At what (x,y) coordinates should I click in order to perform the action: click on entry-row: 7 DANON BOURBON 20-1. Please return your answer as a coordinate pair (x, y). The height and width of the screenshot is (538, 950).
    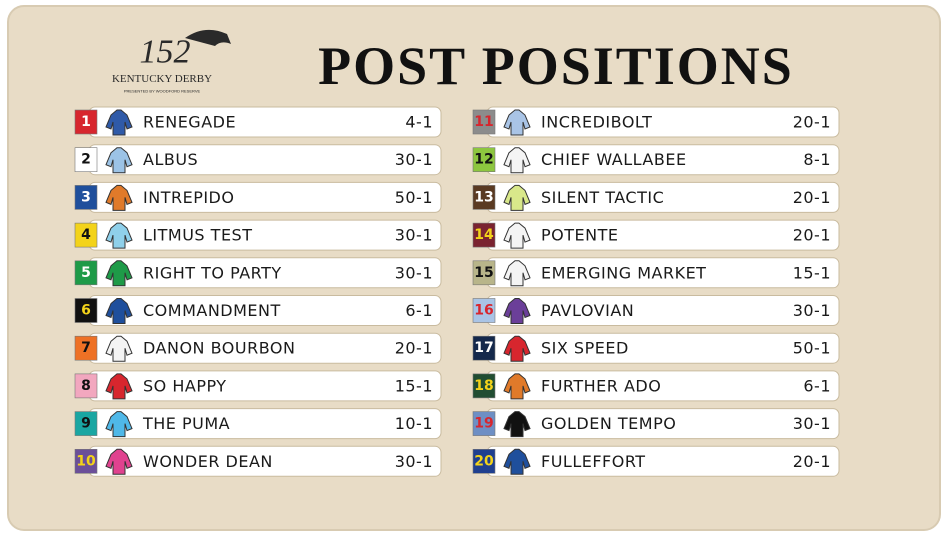
    Looking at the image, I should click on (258, 348).